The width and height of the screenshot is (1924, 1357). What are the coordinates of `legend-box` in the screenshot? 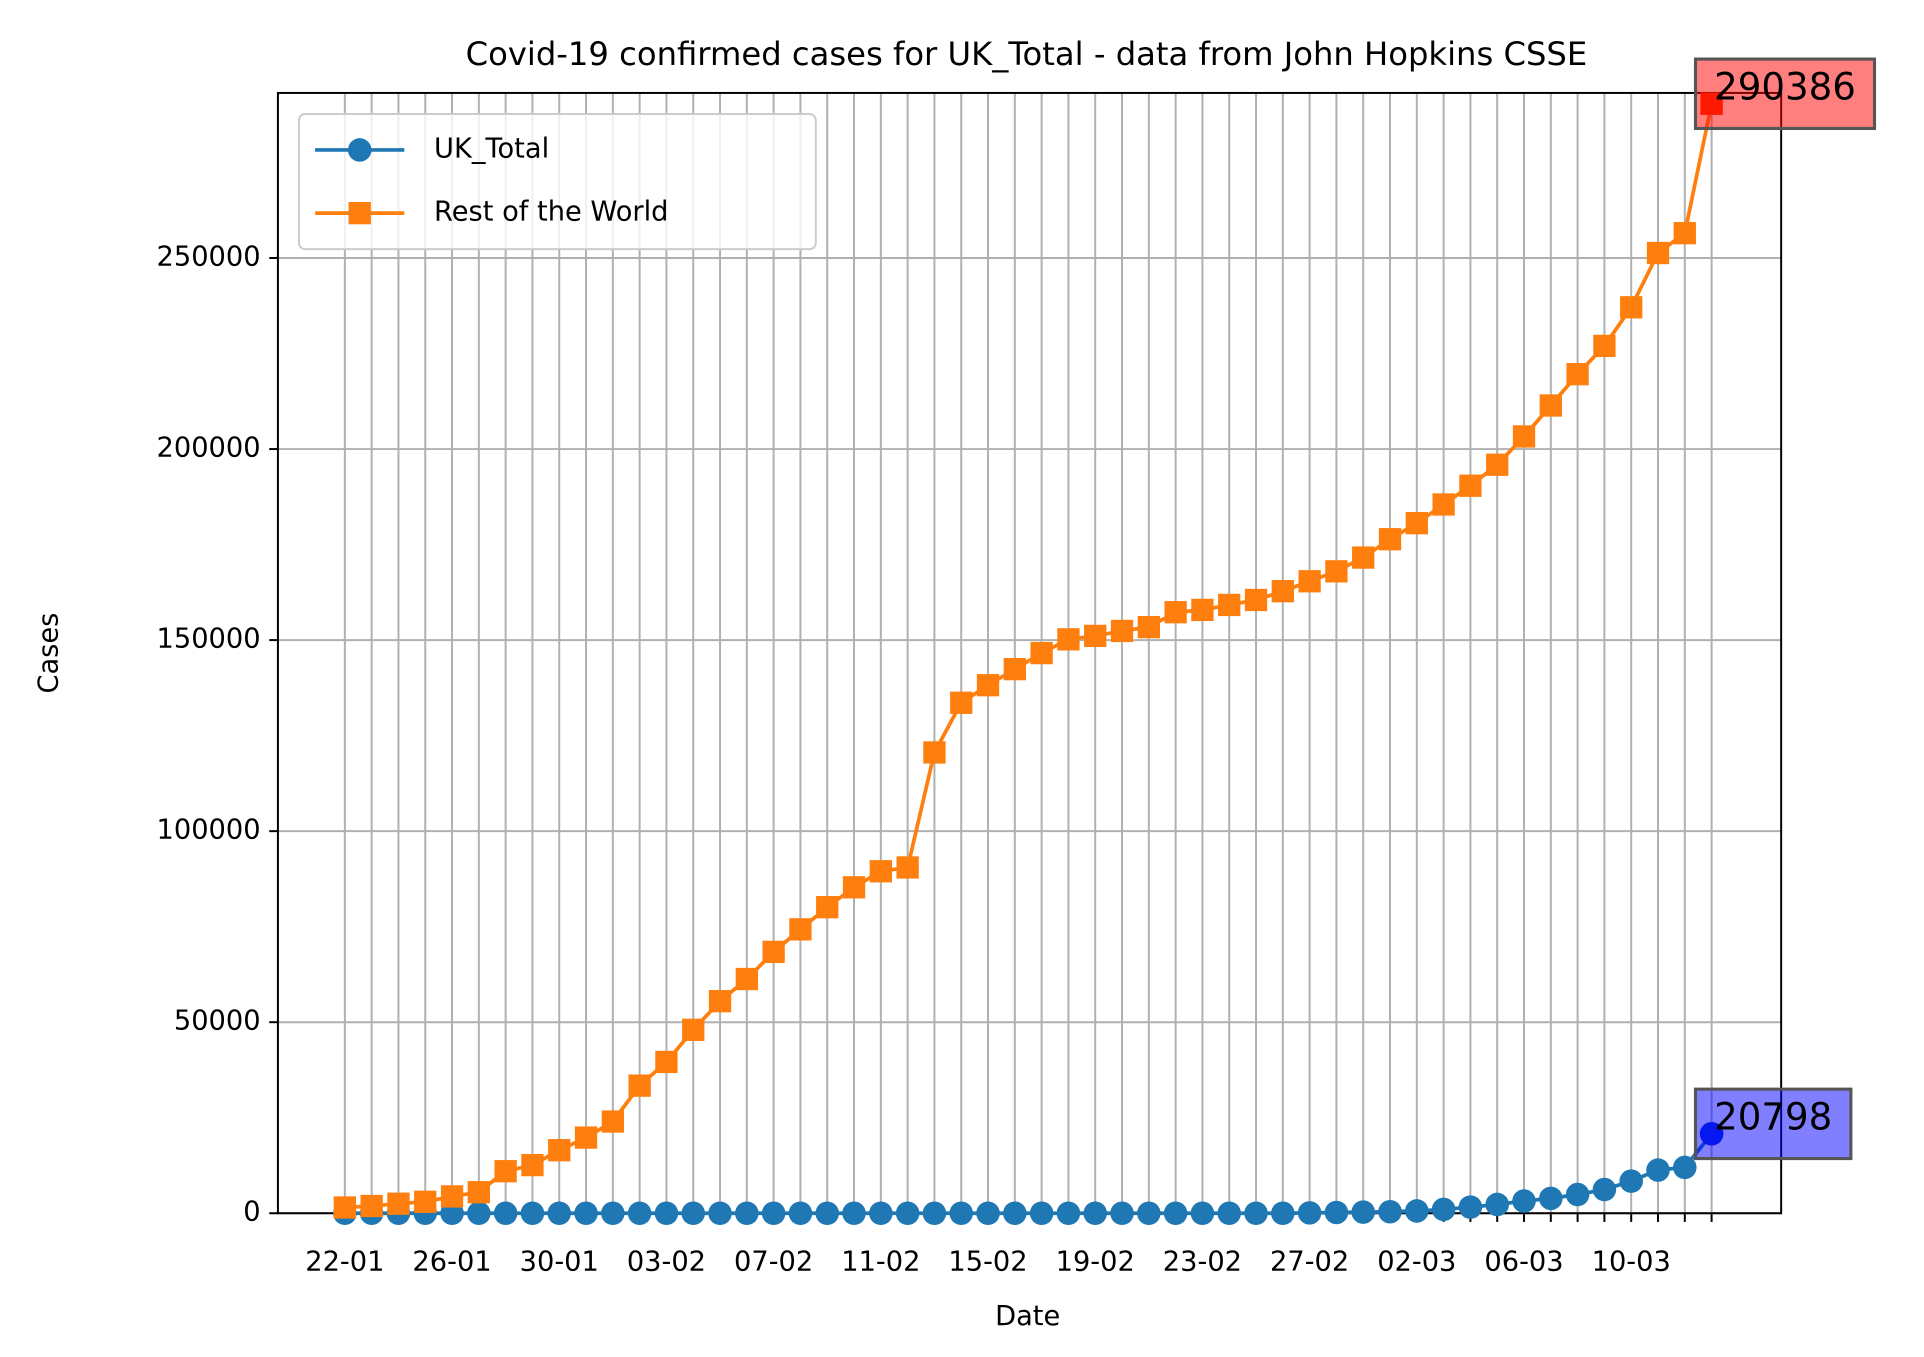 It's located at (557, 182).